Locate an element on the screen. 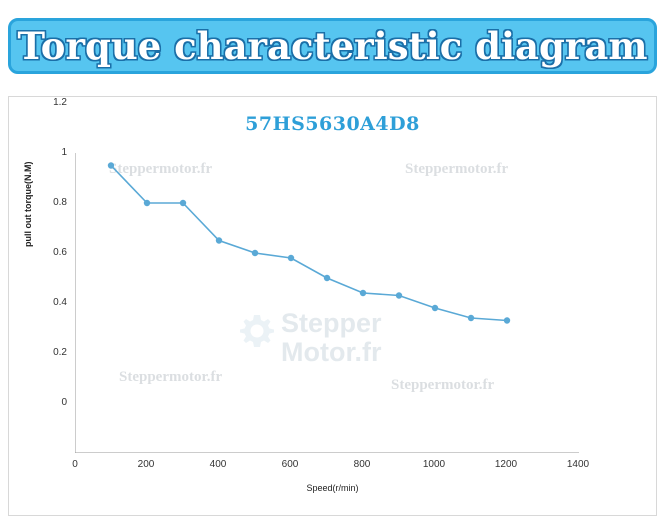 The height and width of the screenshot is (526, 665). y-tick-label: 1.2 is located at coordinates (60, 102).